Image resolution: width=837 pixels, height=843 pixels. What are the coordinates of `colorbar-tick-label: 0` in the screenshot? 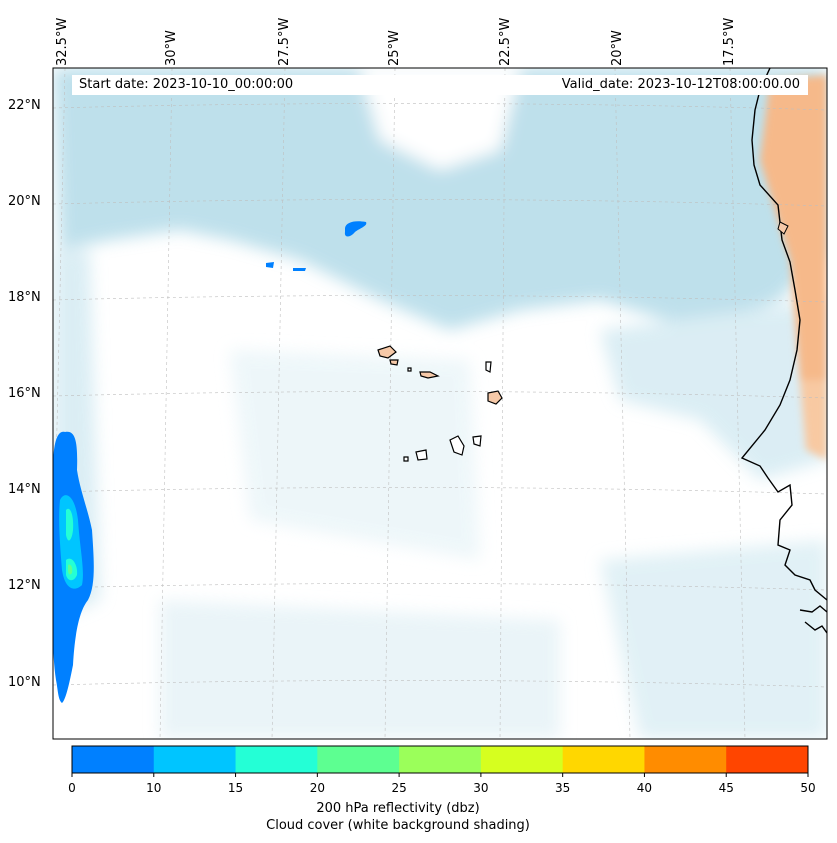 It's located at (72, 788).